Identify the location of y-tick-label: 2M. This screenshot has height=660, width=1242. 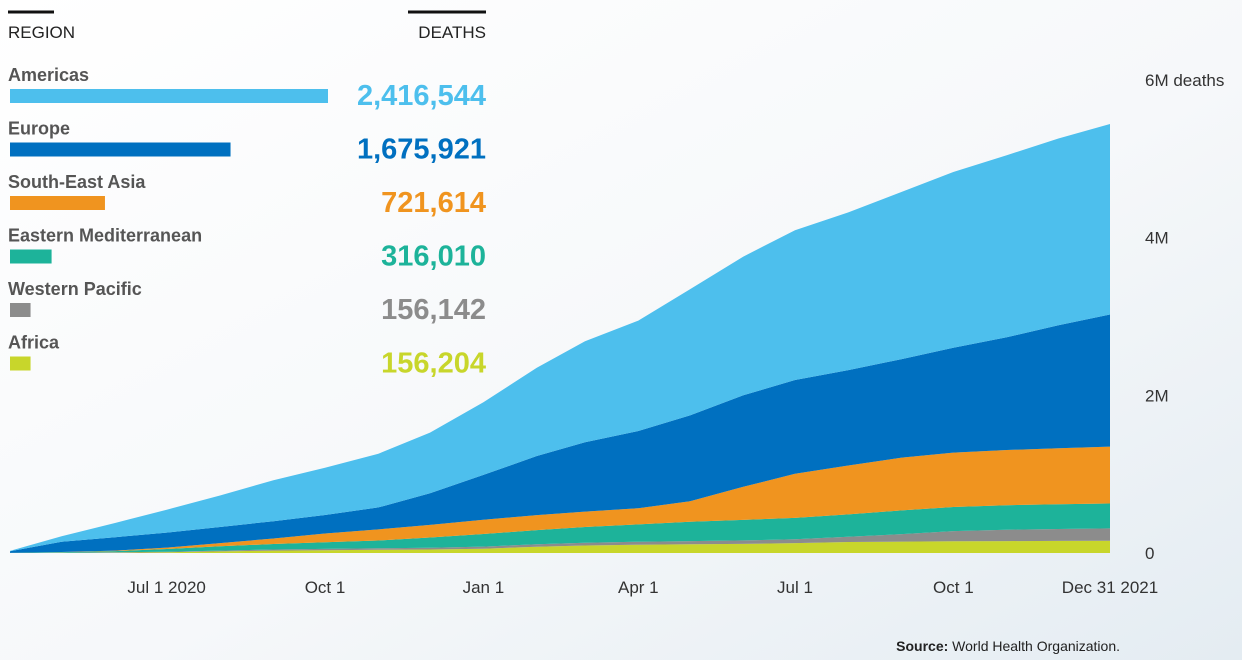
(1157, 395).